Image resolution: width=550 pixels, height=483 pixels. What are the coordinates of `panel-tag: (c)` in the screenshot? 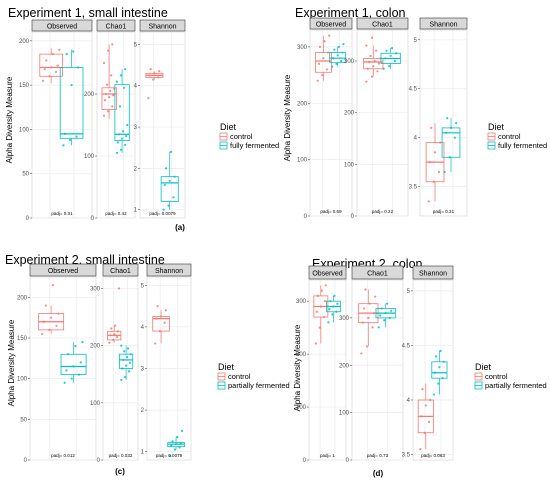 It's located at (120, 471).